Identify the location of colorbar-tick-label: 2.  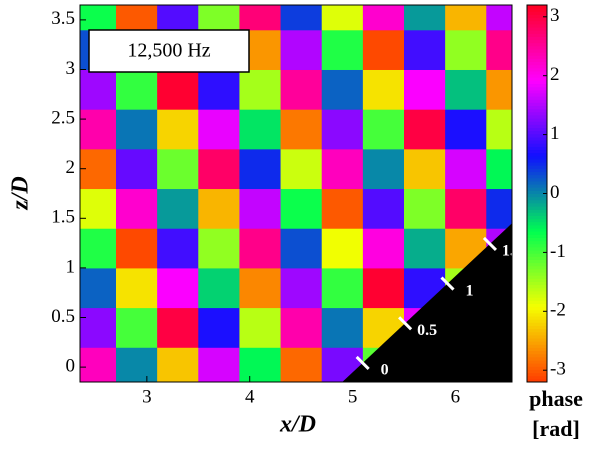
(555, 74).